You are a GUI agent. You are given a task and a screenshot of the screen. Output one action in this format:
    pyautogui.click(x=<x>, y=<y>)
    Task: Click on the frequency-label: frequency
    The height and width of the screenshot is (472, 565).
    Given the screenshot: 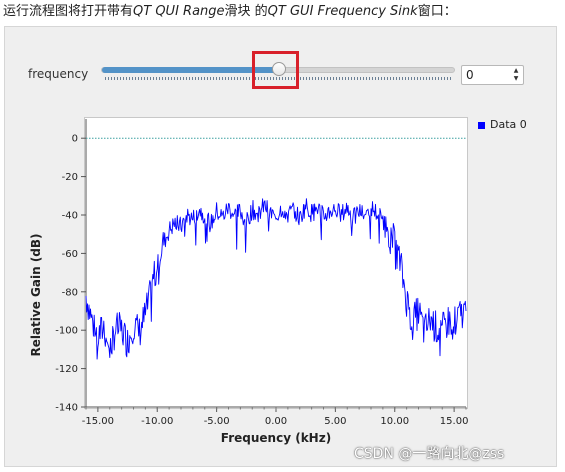 What is the action you would take?
    pyautogui.click(x=58, y=74)
    